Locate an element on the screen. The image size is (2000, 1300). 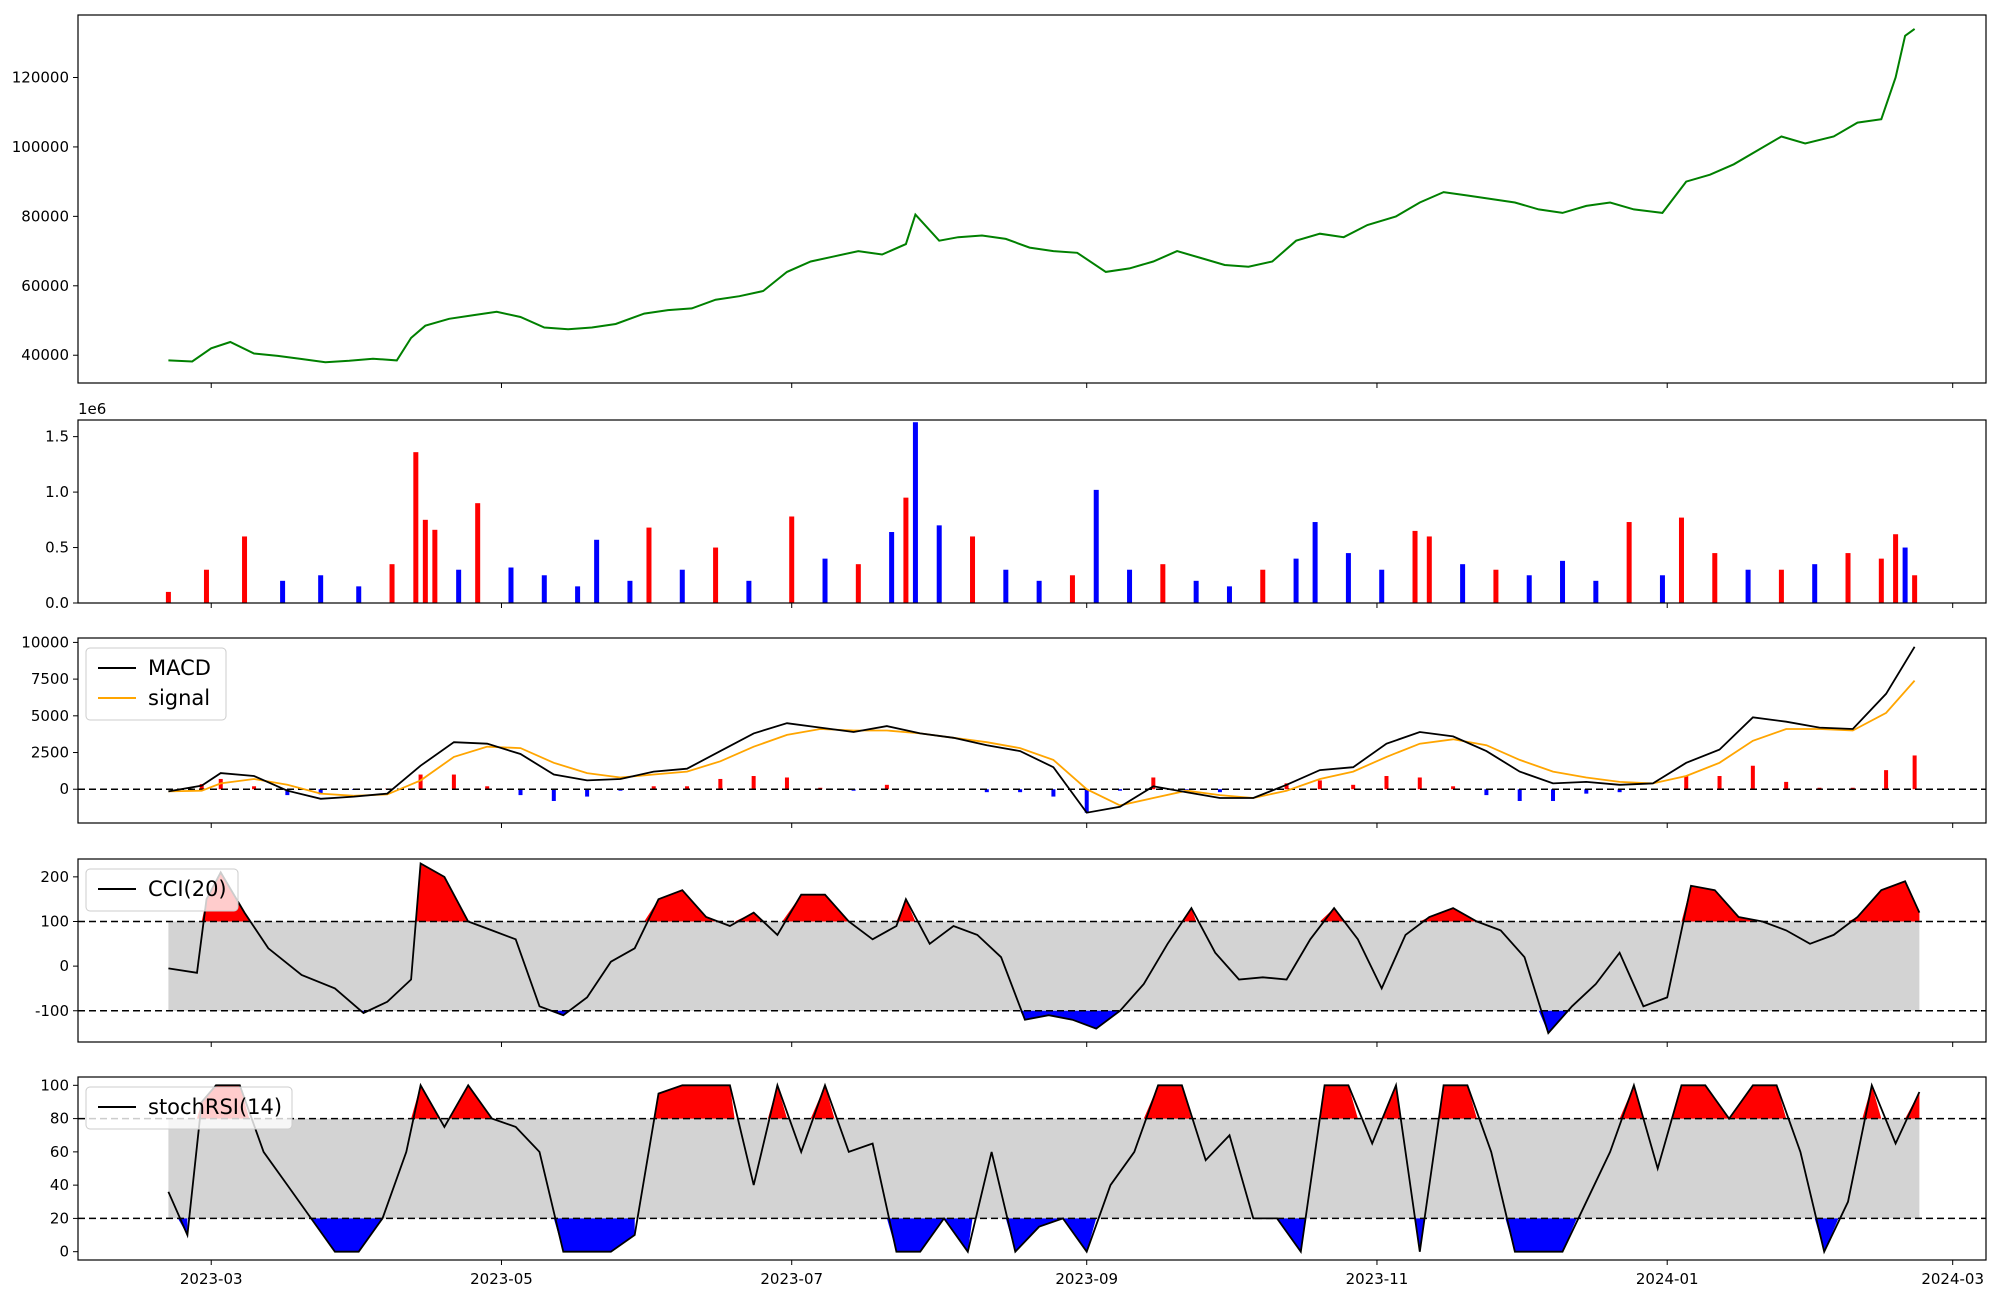
x-tick-label: 2023-11 is located at coordinates (1377, 1279).